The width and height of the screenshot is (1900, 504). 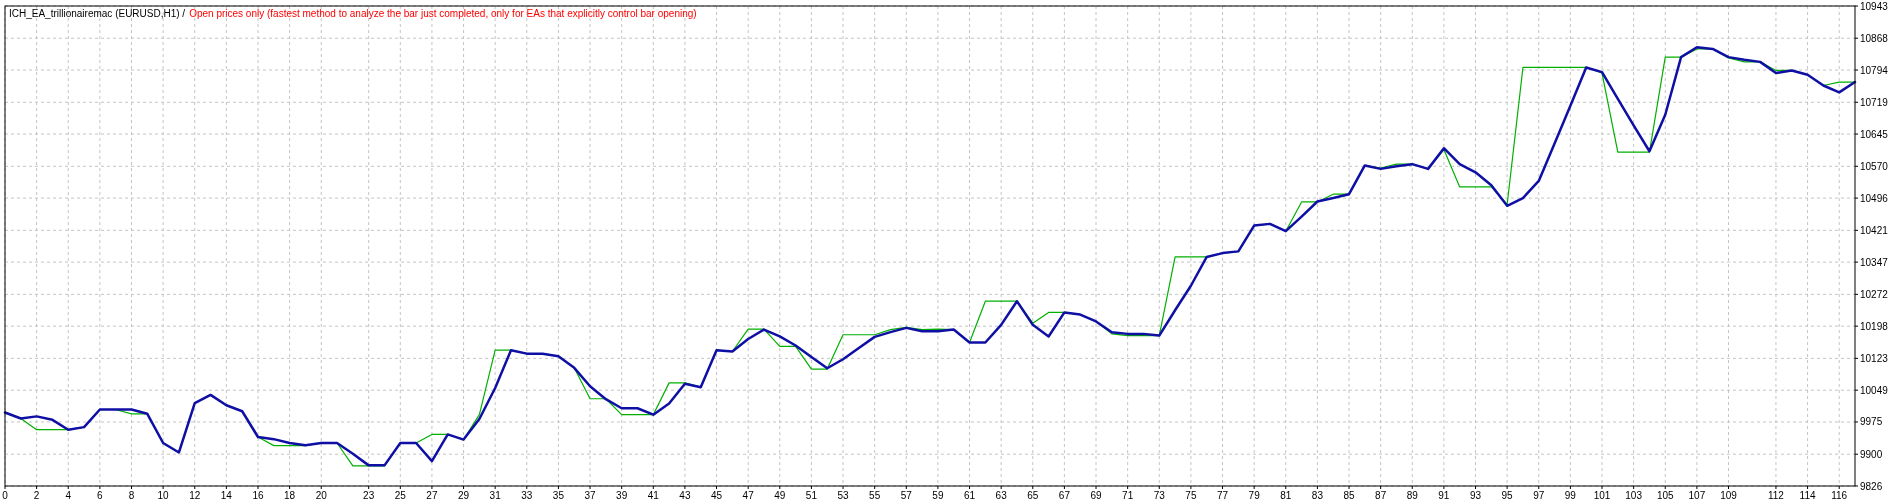 What do you see at coordinates (495, 495) in the screenshot?
I see `x-tick-label: 31` at bounding box center [495, 495].